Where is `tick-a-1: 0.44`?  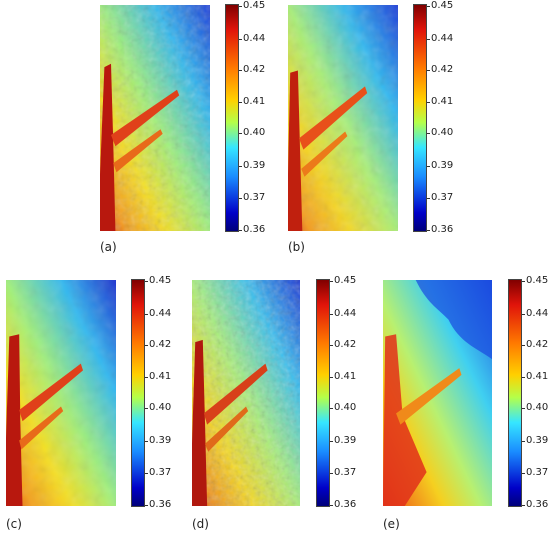
tick-a-1: 0.44 is located at coordinates (252, 38).